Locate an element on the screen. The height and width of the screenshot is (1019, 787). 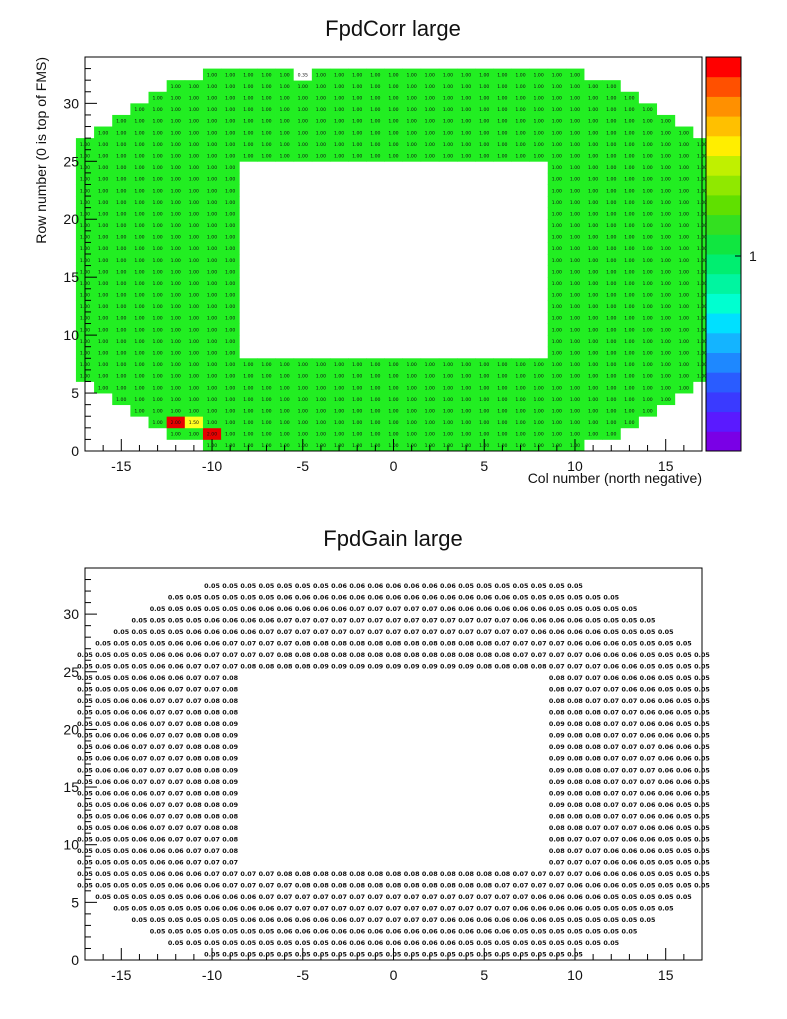
cell-value-label: 0.09 is located at coordinates (230, 805).